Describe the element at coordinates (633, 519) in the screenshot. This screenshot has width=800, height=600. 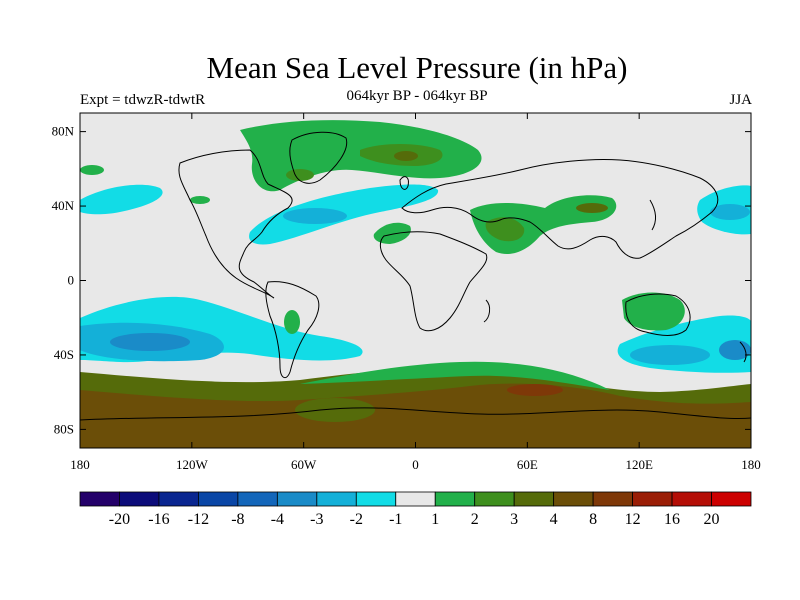
I see `colorbar-label: 12` at that location.